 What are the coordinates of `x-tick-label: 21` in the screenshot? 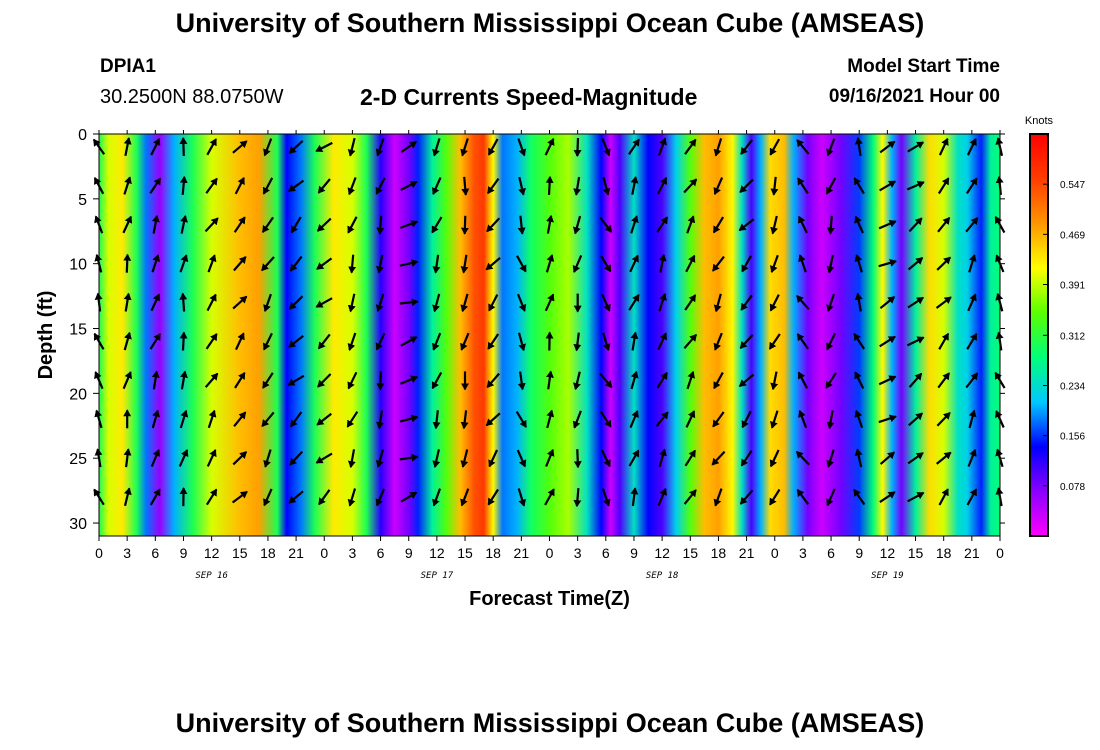 It's located at (747, 553).